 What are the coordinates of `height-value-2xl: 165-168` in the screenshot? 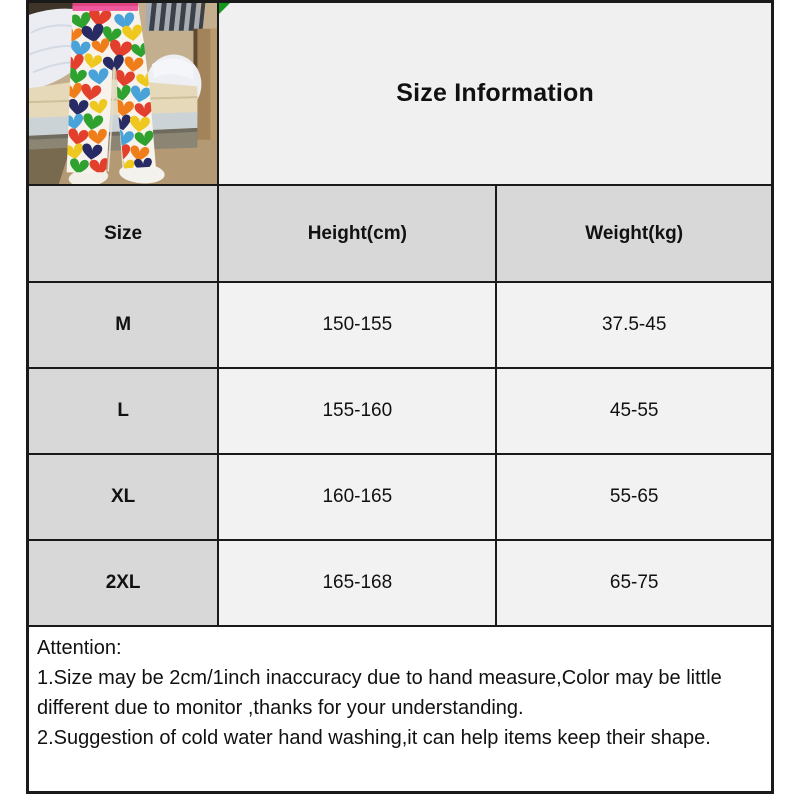 It's located at (357, 583).